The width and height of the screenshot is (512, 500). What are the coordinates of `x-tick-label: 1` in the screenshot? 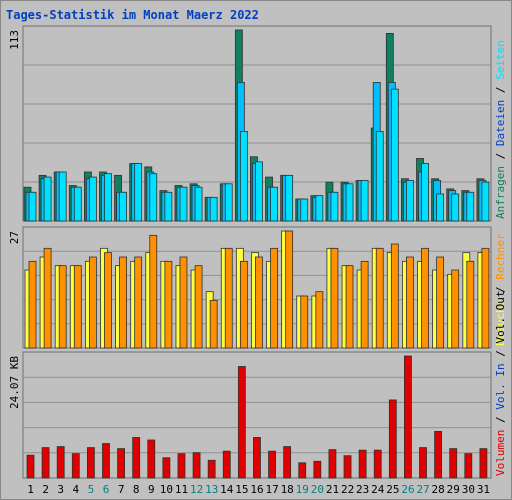 It's located at (30, 489).